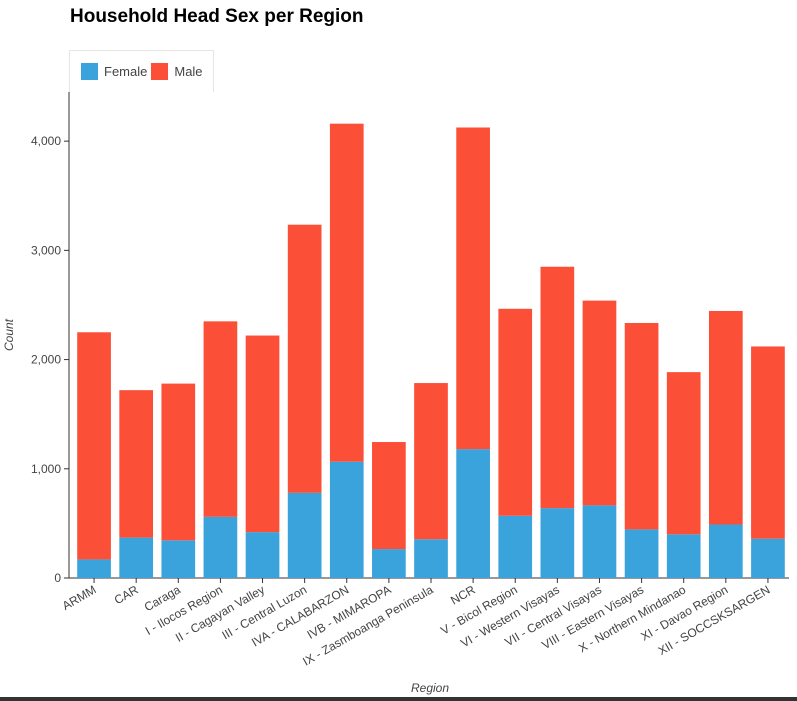 This screenshot has height=701, width=797. What do you see at coordinates (46, 360) in the screenshot?
I see `y-tick-label: 2,000` at bounding box center [46, 360].